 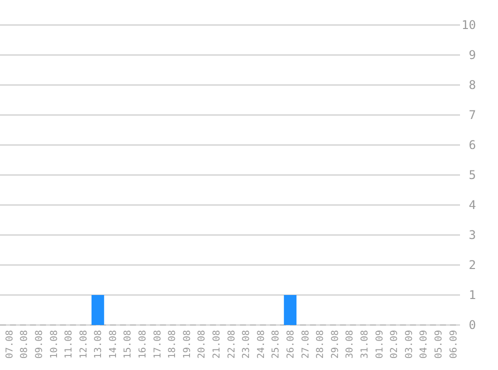 I want to click on y-tick-label: 2, so click(x=472, y=265).